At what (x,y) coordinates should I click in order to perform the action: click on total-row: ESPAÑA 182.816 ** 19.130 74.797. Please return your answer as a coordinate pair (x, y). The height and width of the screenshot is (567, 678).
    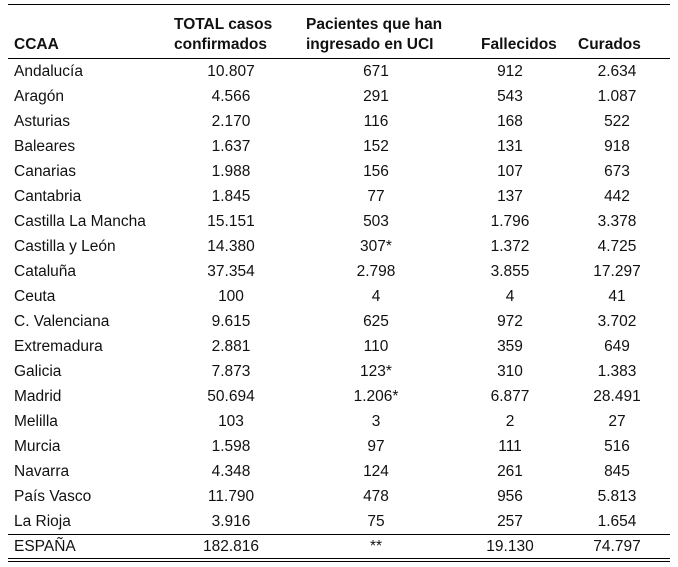
    Looking at the image, I should click on (339, 548).